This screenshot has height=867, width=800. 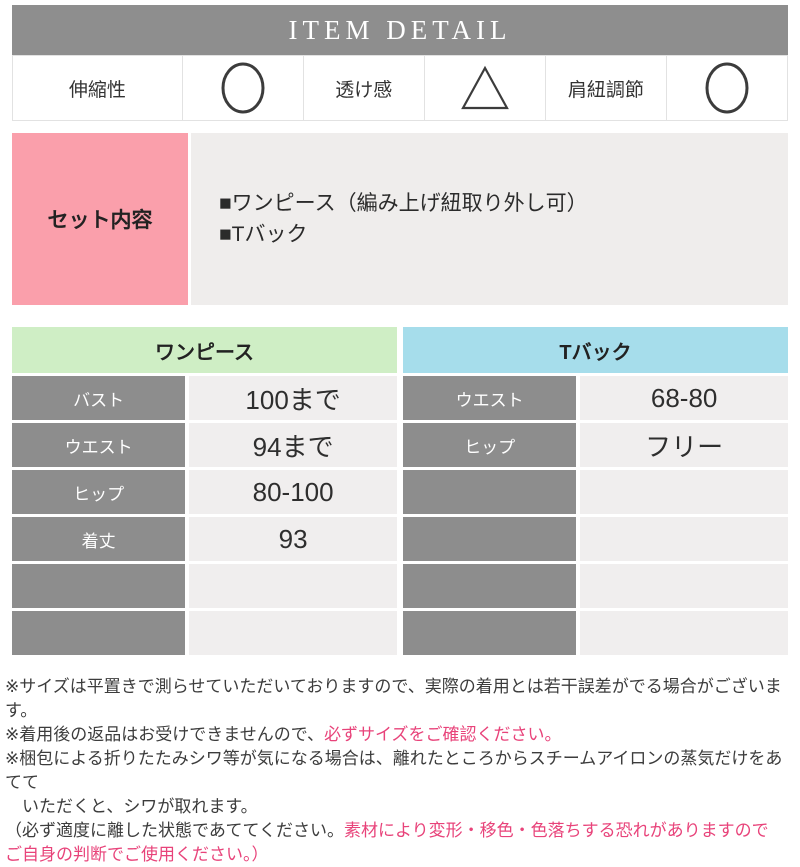 I want to click on attributes-table: 伸縮性 透け感 肩紐調節, so click(x=400, y=88).